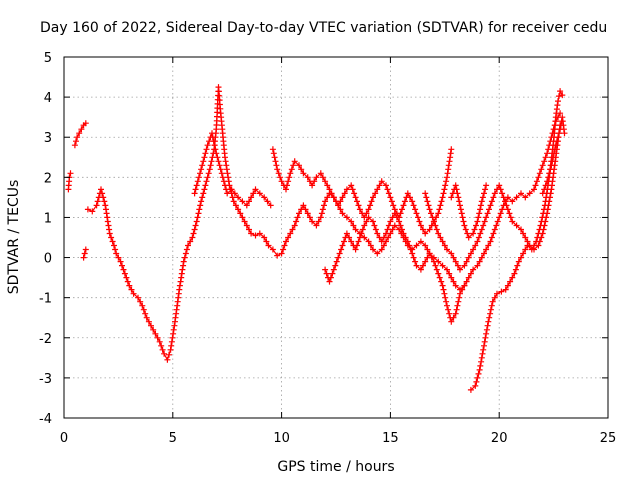 The height and width of the screenshot is (480, 640). Describe the element at coordinates (608, 438) in the screenshot. I see `x-tick-label: 25` at that location.